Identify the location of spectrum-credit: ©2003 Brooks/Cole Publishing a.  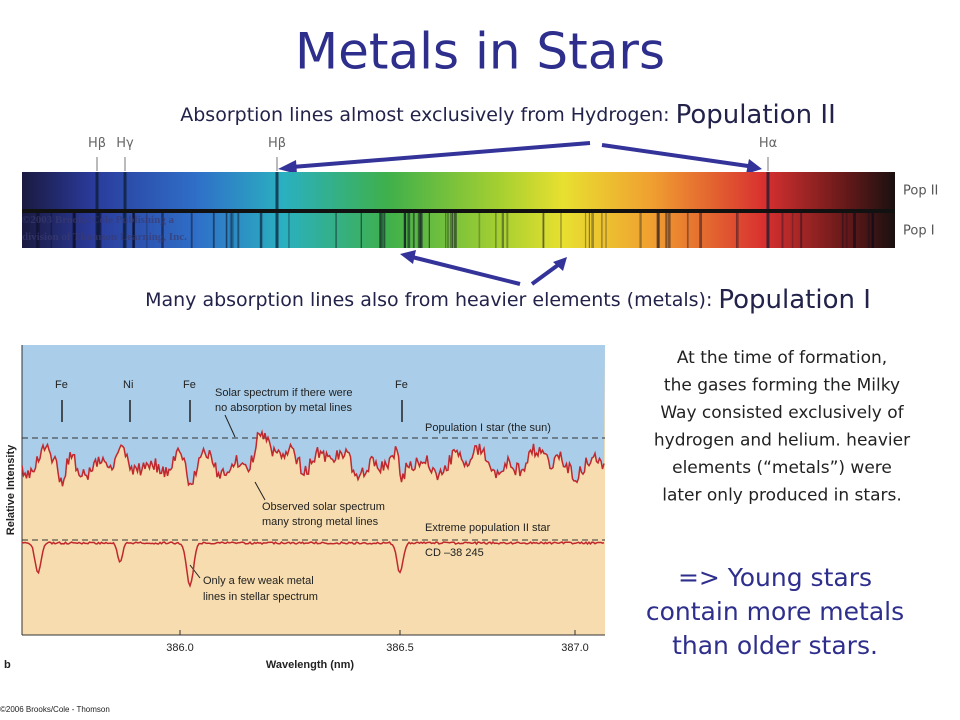
(98, 220).